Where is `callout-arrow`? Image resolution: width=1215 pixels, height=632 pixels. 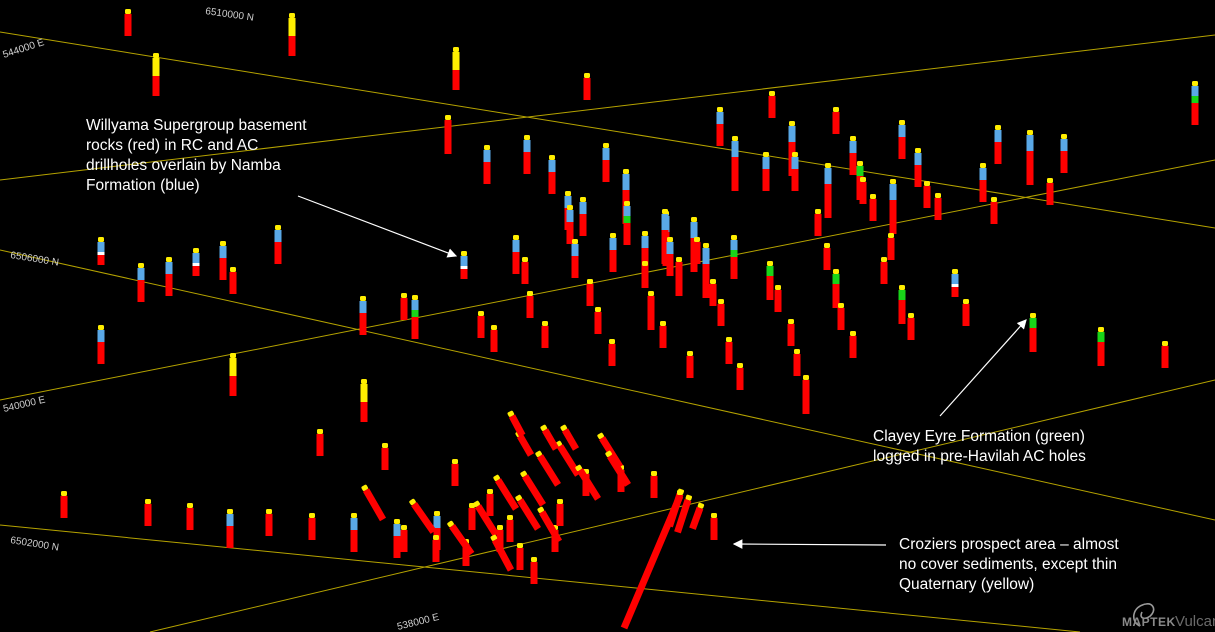
callout-arrow is located at coordinates (809, 544).